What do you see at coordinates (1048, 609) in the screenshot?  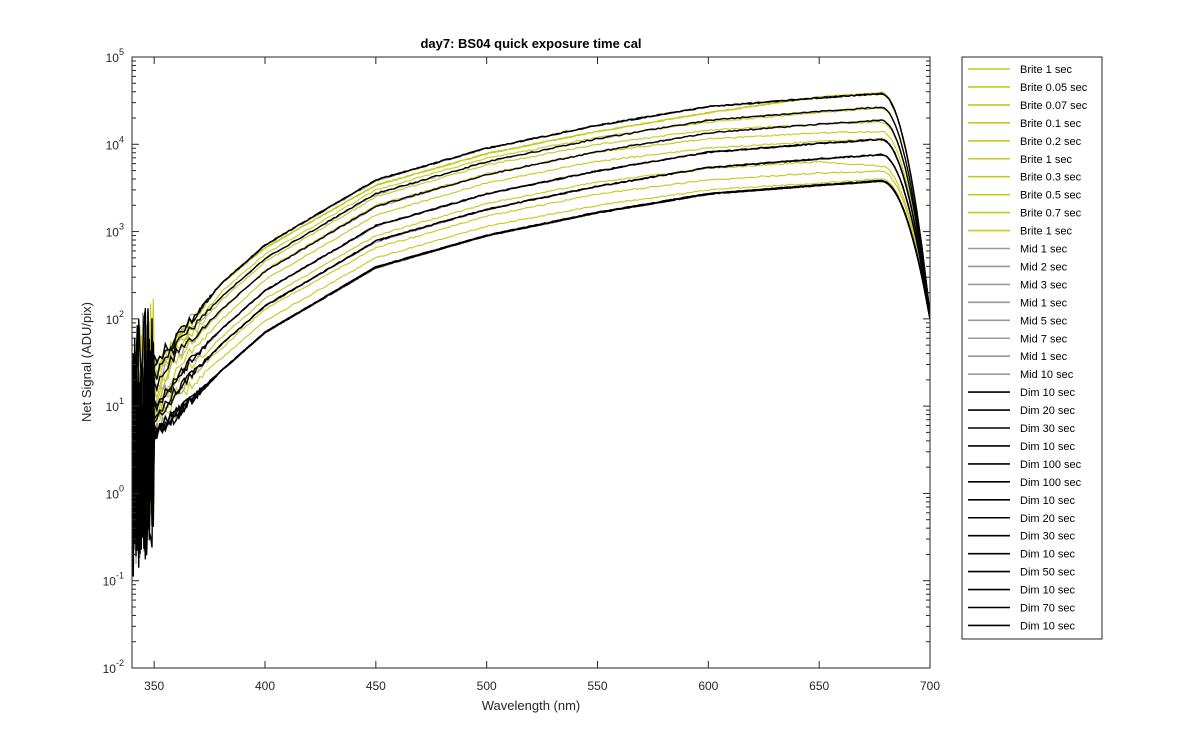 I see `legend-label: Dim 70 sec` at bounding box center [1048, 609].